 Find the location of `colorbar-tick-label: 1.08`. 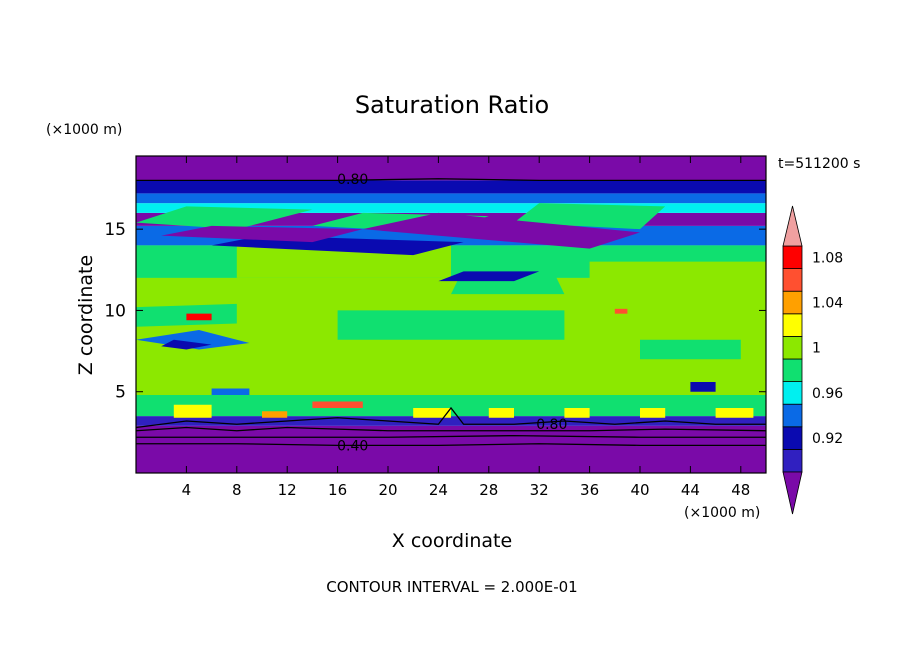

colorbar-tick-label: 1.08 is located at coordinates (827, 258).